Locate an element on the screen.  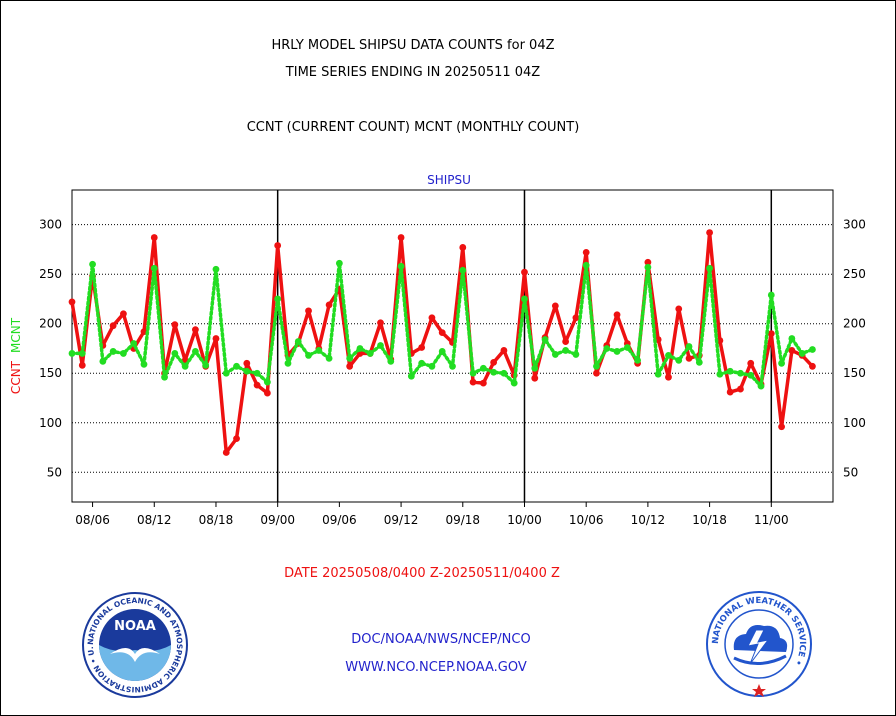
x-tick-label: 10/12 is located at coordinates (648, 520).